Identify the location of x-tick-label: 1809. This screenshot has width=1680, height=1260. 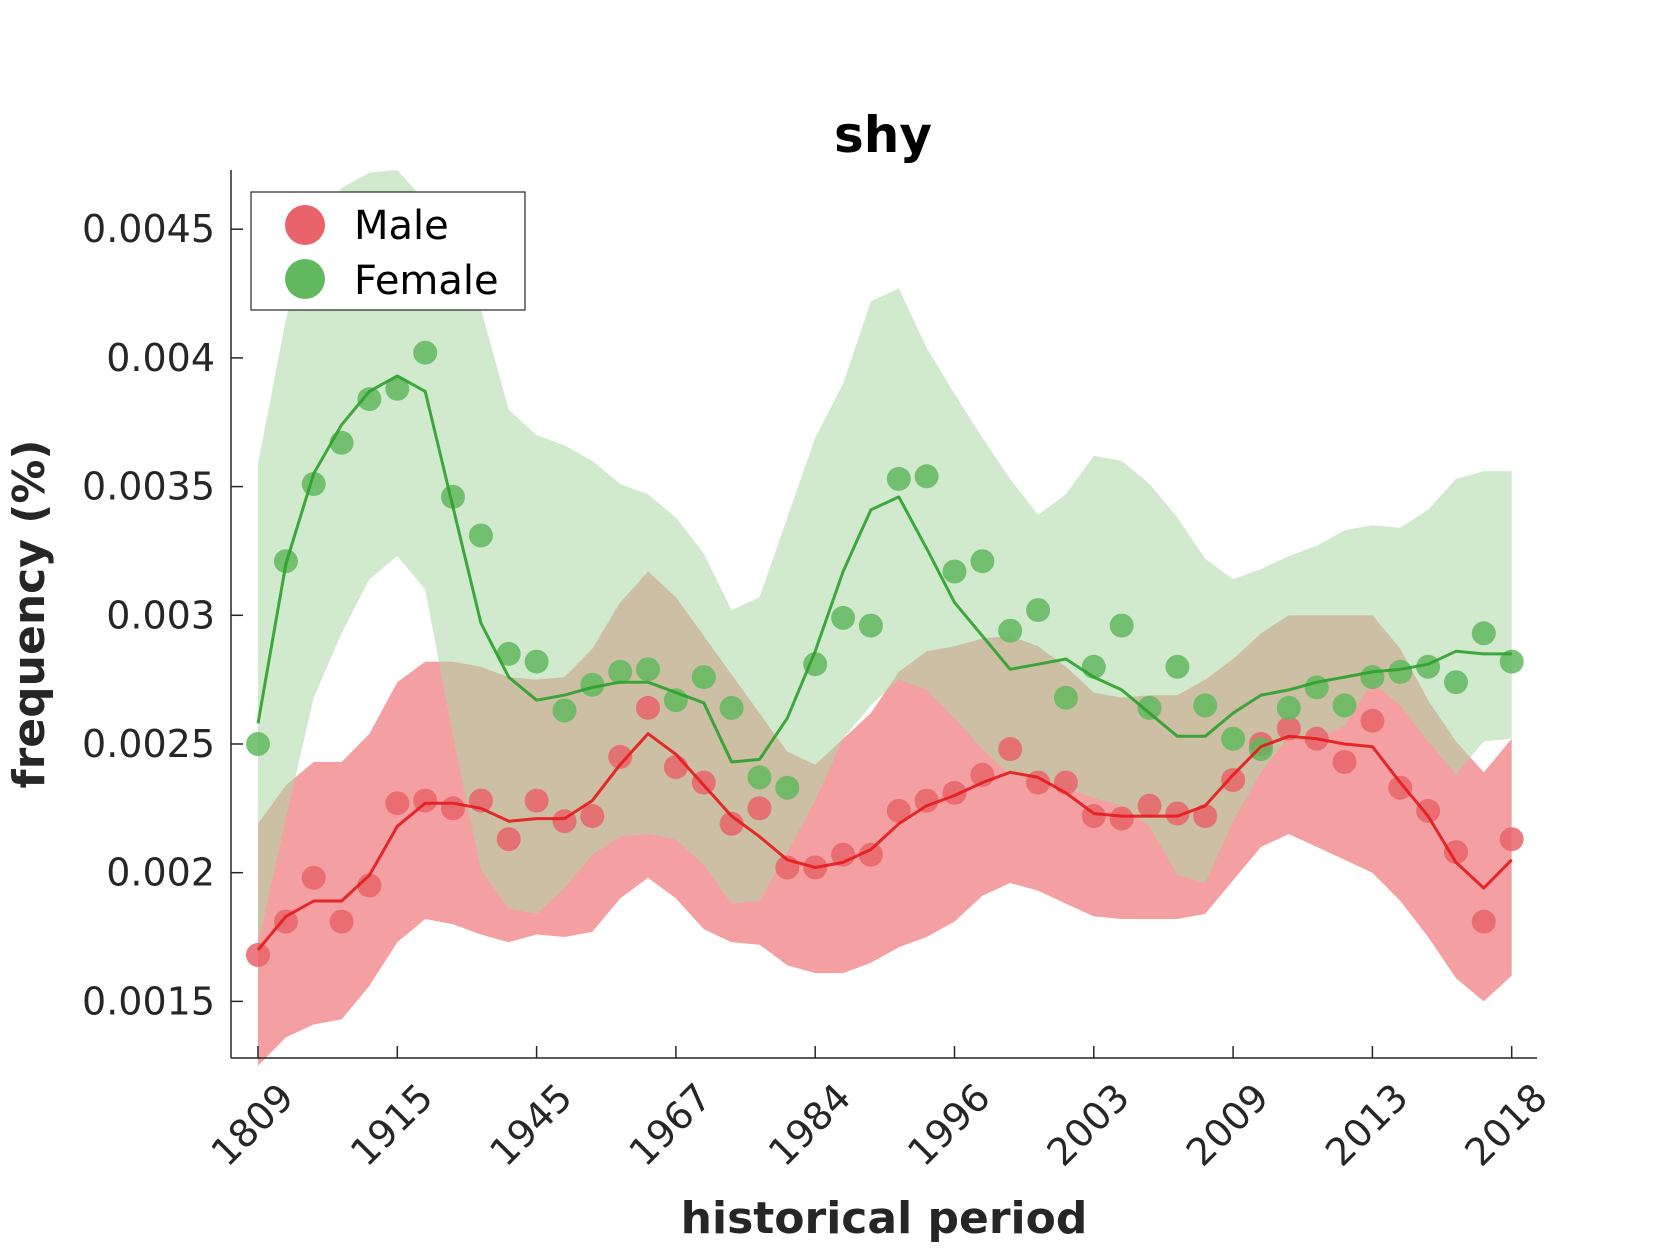
(253, 1125).